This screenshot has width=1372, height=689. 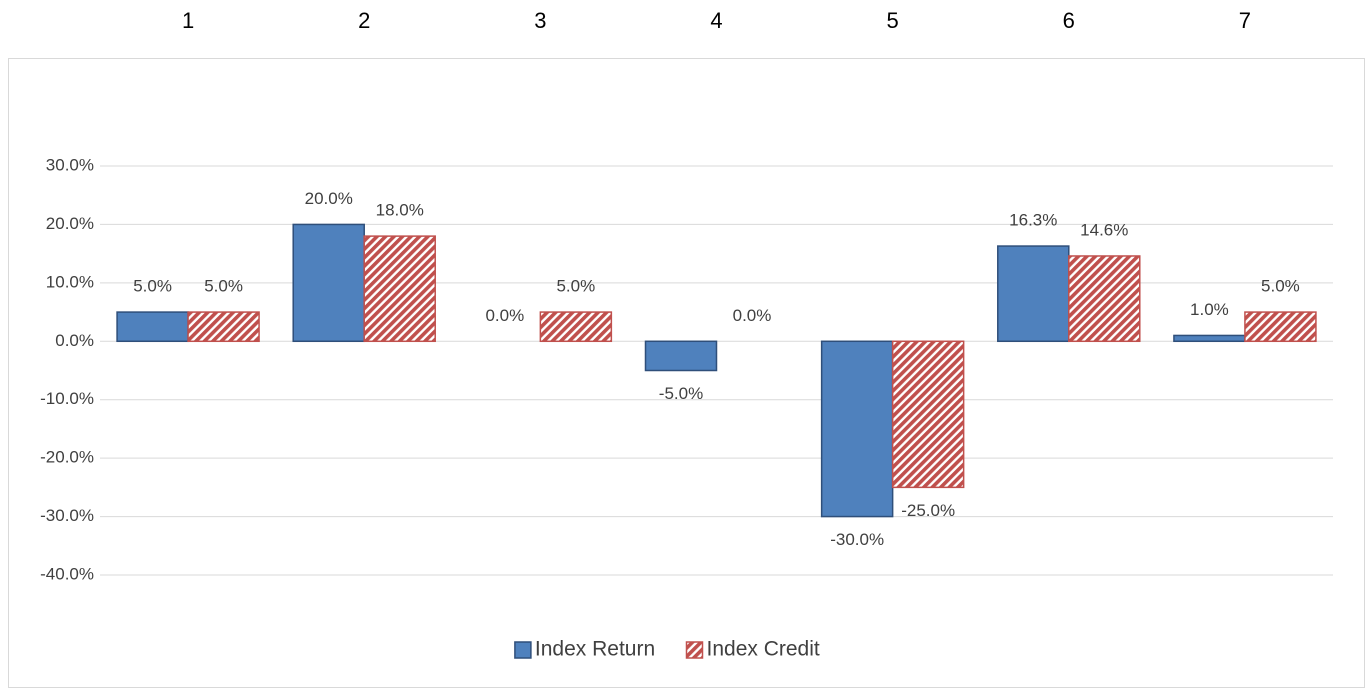 I want to click on value-label: 18.0%, so click(x=400, y=210).